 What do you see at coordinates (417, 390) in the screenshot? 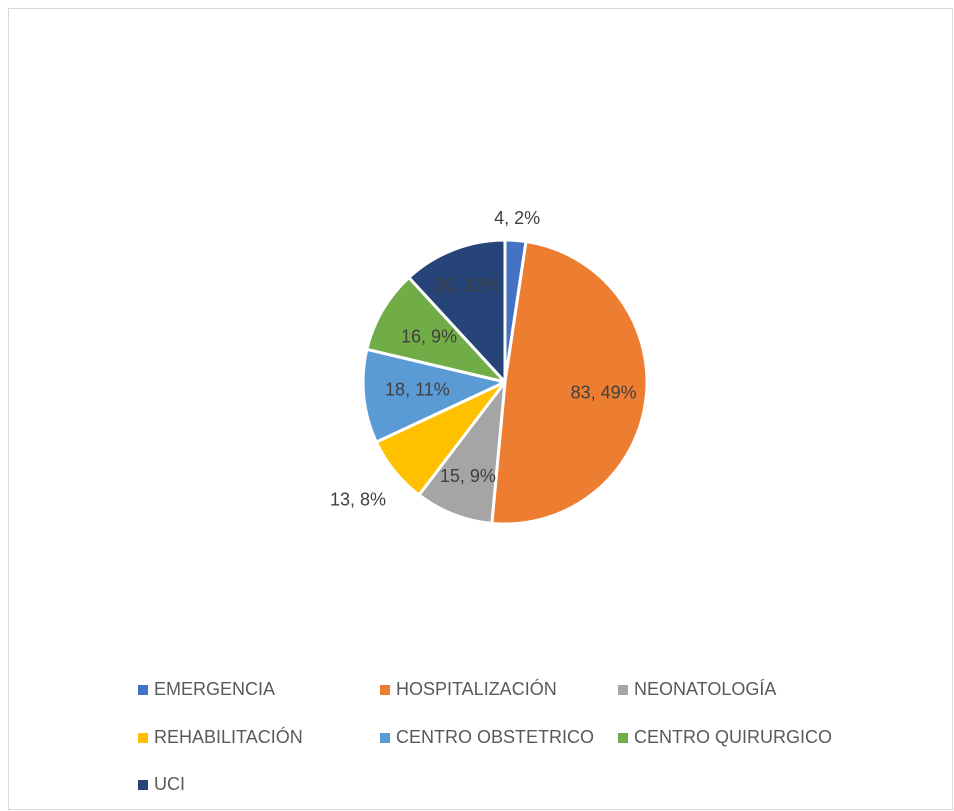
I see `data-label: 18, 11%` at bounding box center [417, 390].